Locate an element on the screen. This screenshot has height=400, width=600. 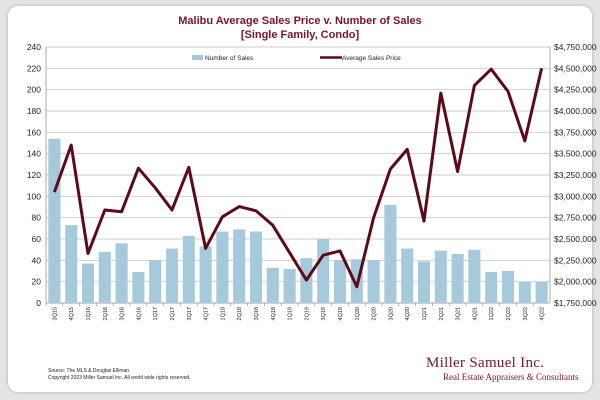
right-tick-label: $2,000,000 is located at coordinates (575, 282).